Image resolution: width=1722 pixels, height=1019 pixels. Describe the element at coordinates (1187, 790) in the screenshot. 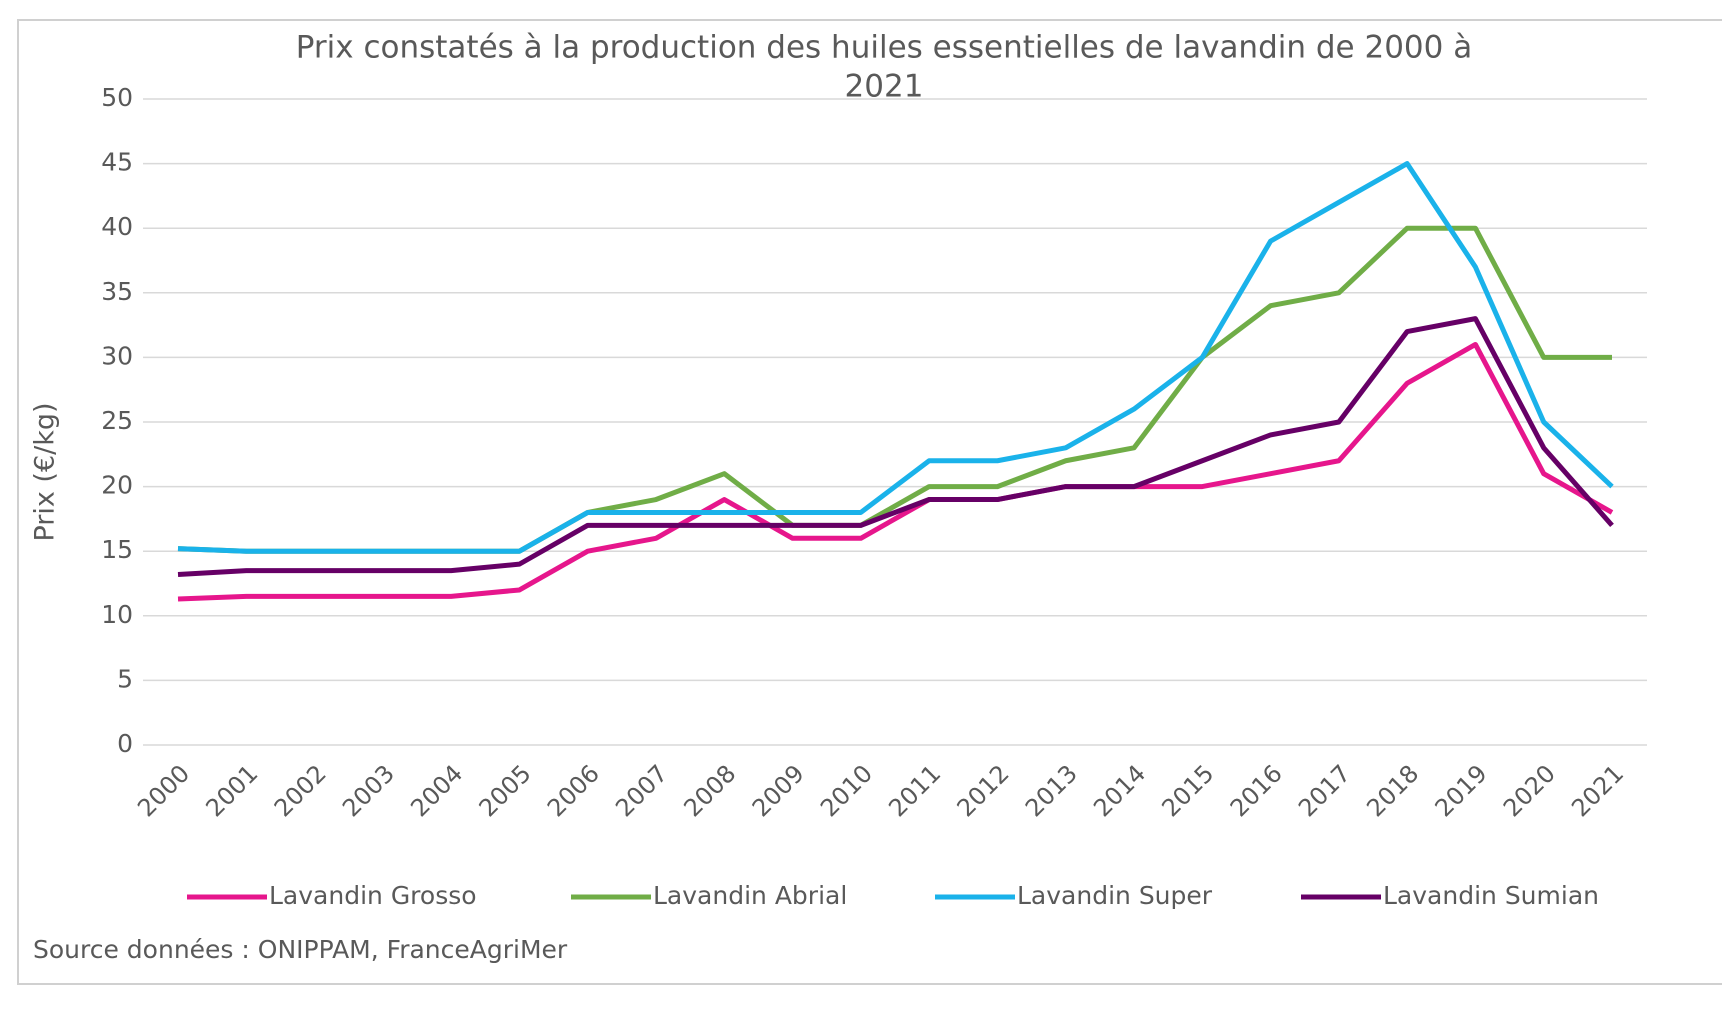

I see `x-tick-label: 2015` at that location.